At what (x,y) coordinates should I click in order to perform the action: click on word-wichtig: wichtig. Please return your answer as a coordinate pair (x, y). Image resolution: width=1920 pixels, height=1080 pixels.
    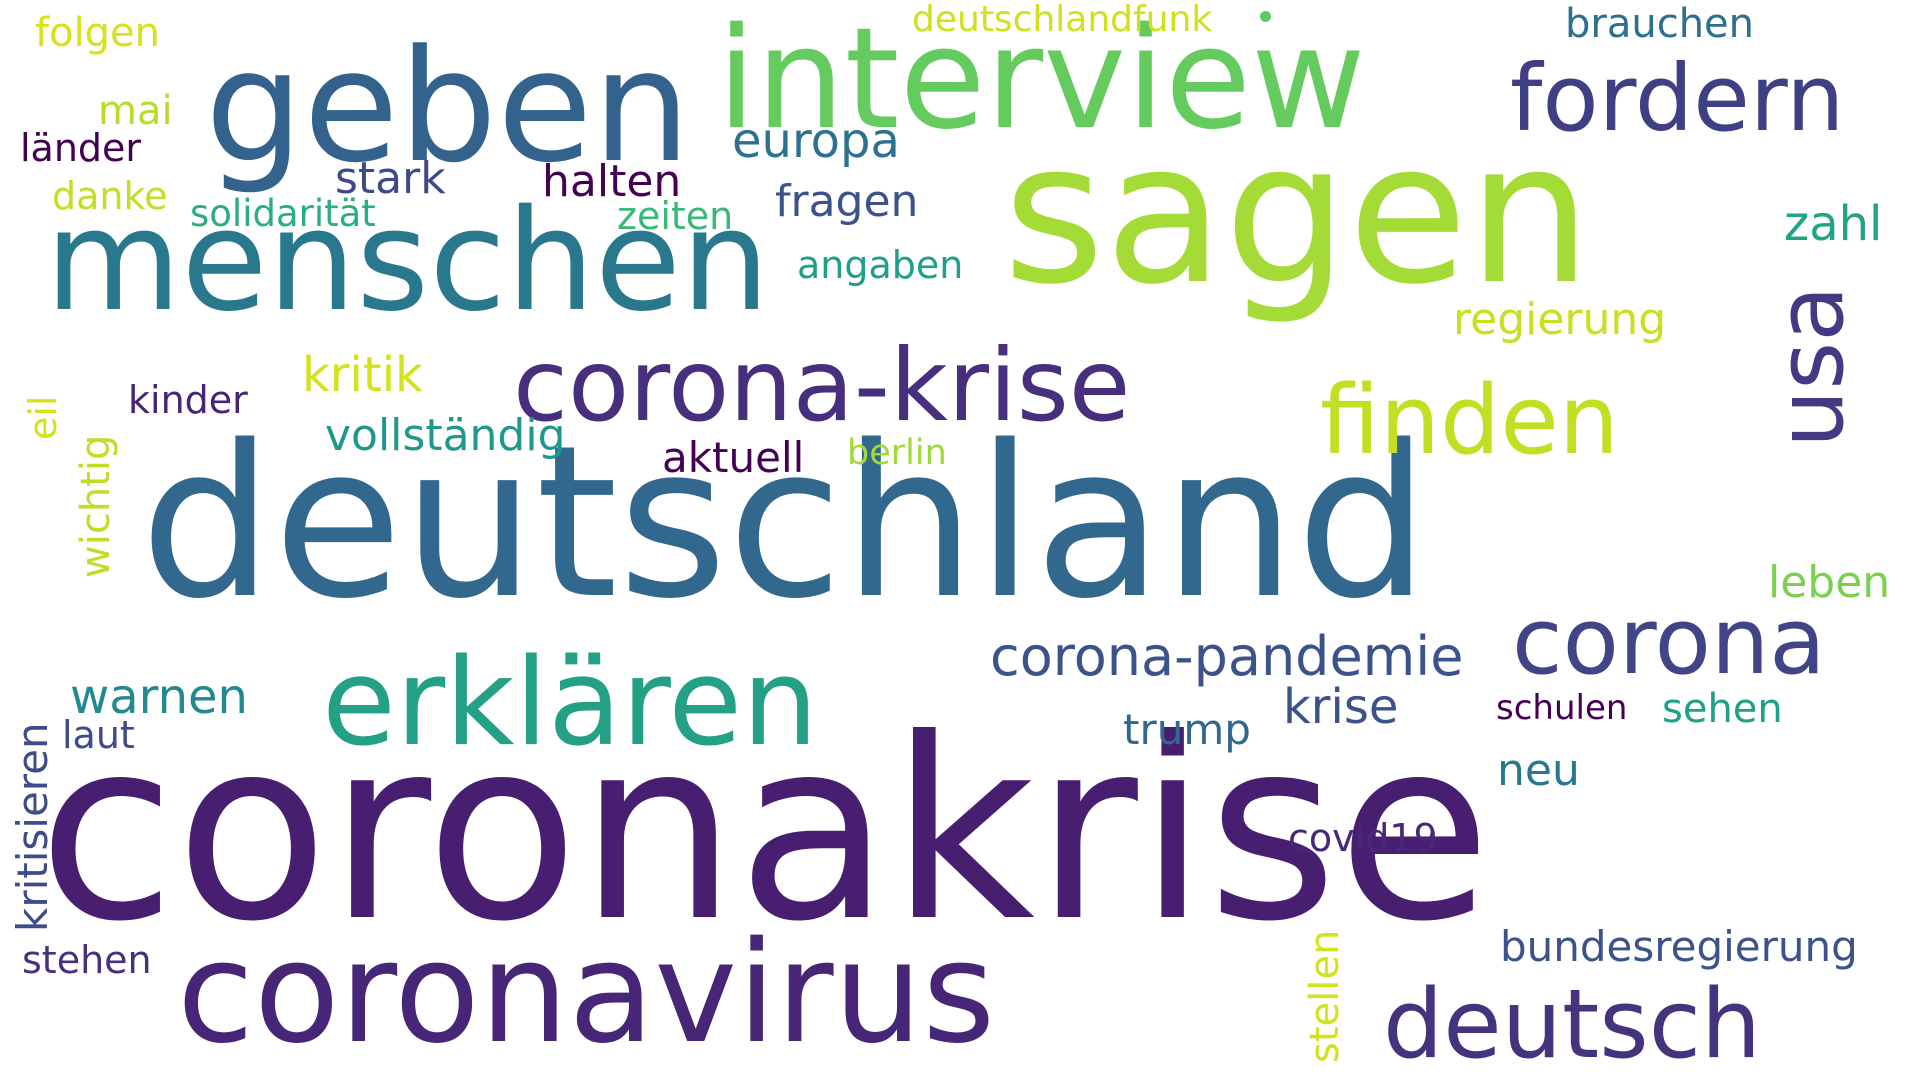
    Looking at the image, I should click on (96, 506).